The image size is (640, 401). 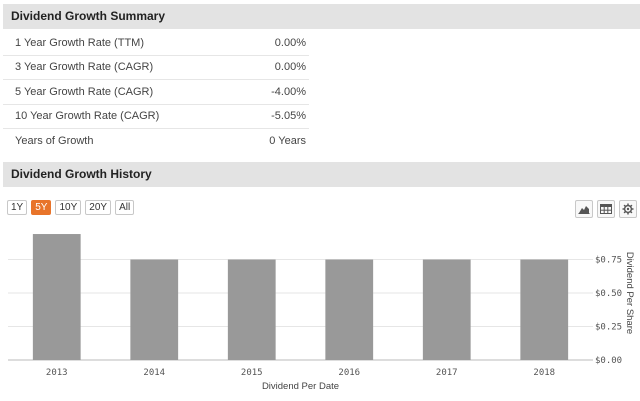 I want to click on summary-row-value: -5.05%, so click(x=288, y=116).